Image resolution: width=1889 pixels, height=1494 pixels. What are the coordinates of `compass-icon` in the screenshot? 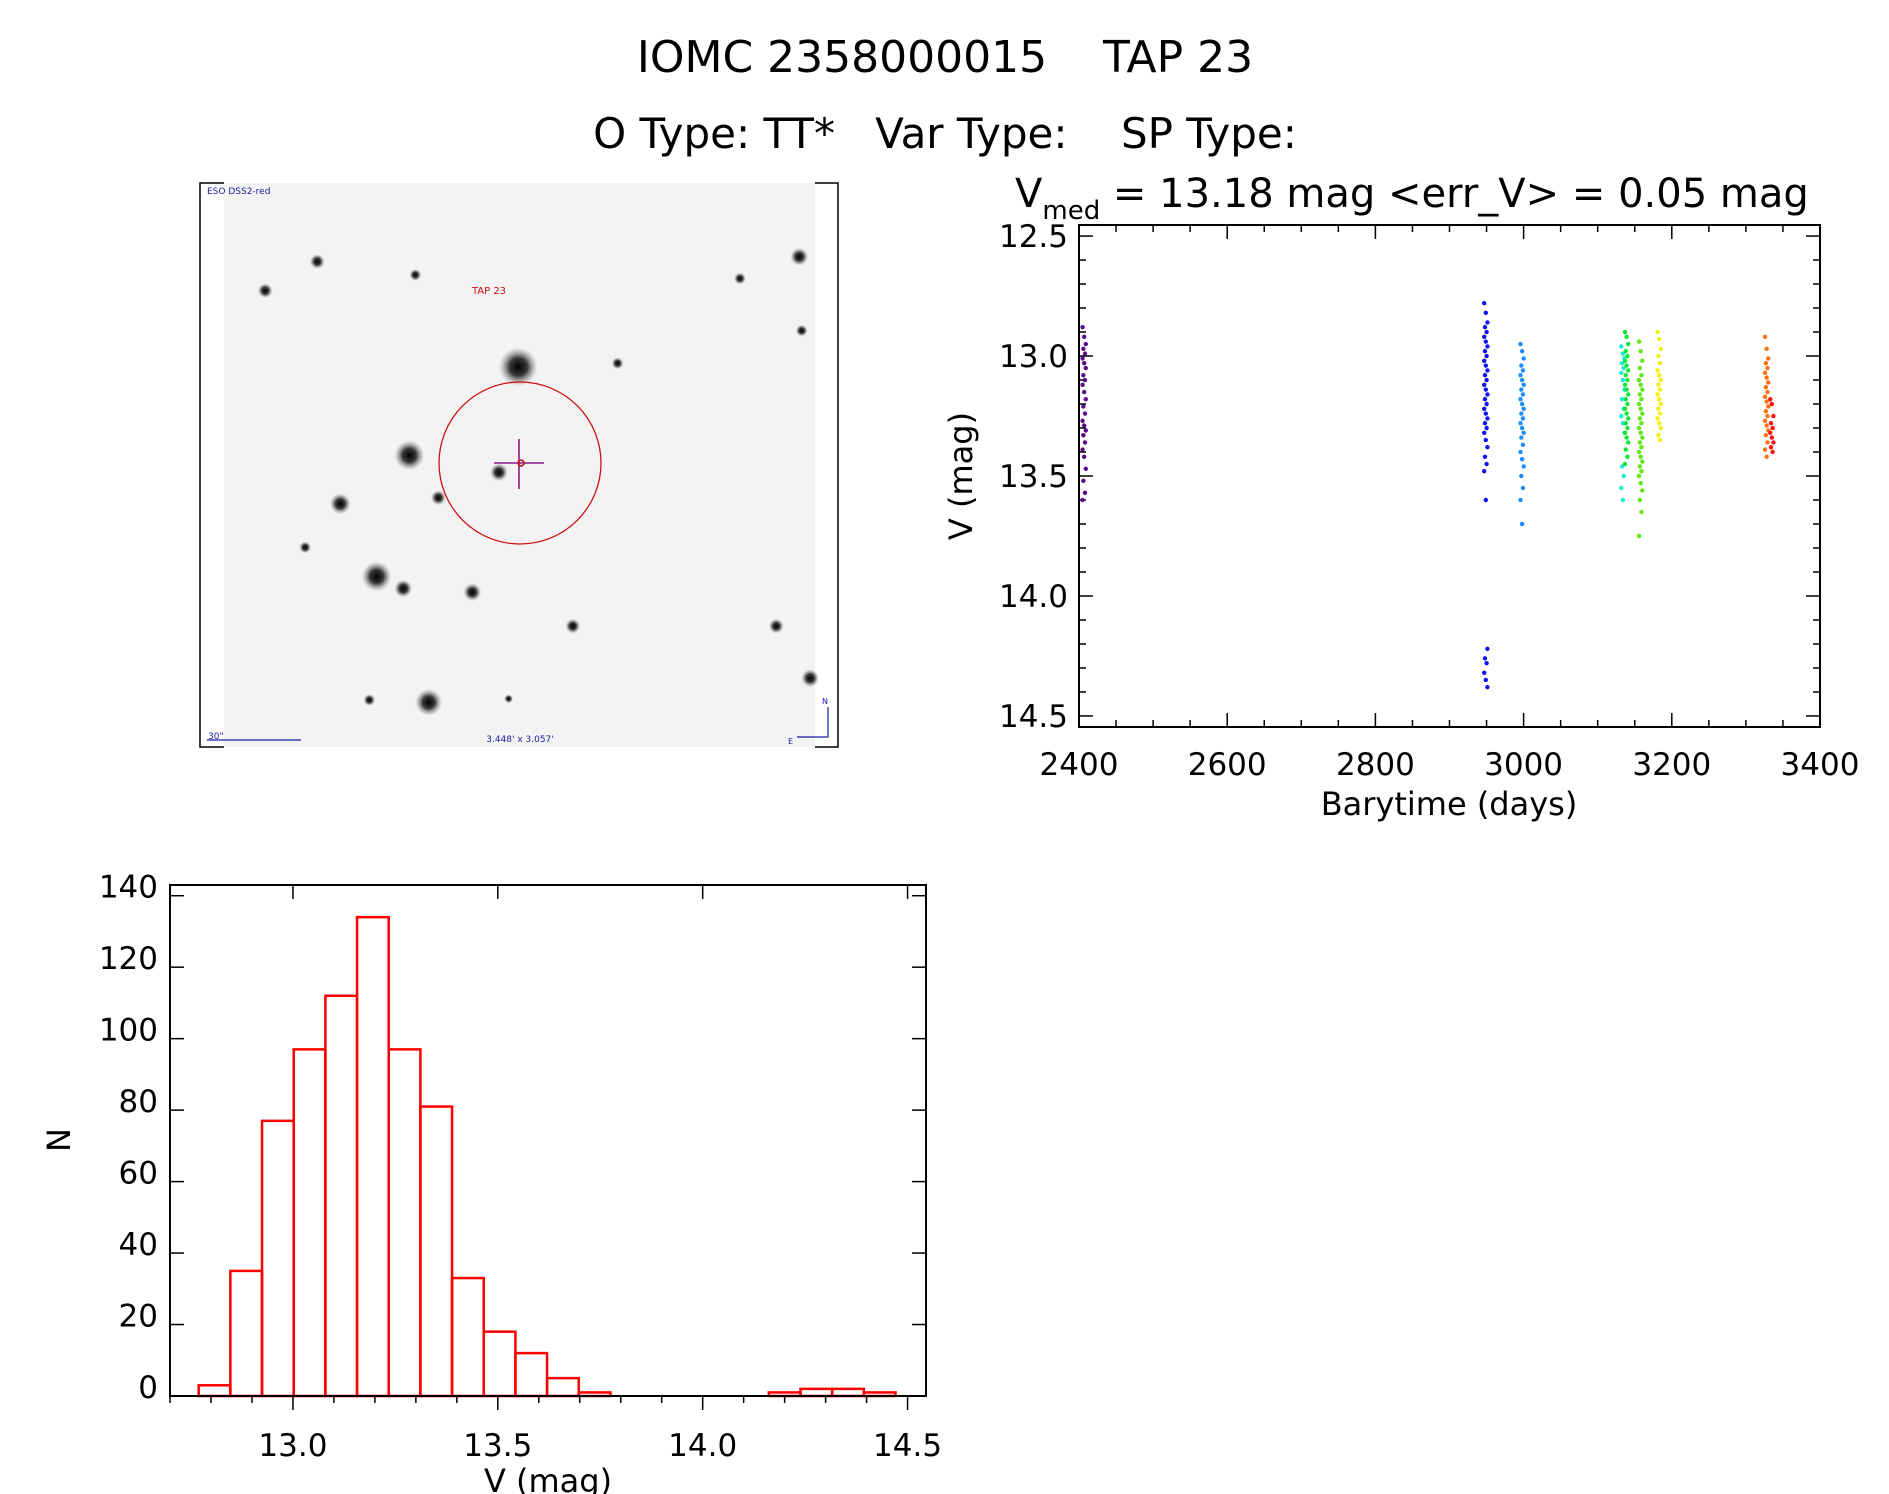 It's located at (813, 722).